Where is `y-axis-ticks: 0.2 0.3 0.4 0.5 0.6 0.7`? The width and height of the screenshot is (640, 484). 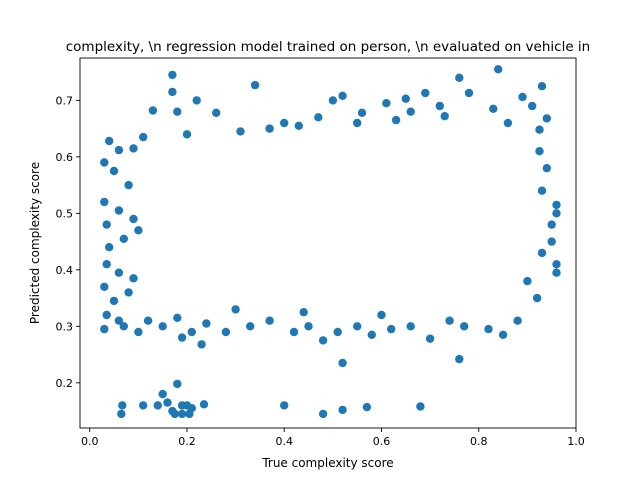
y-axis-ticks: 0.2 0.3 0.4 0.5 0.6 0.7 is located at coordinates (68, 242).